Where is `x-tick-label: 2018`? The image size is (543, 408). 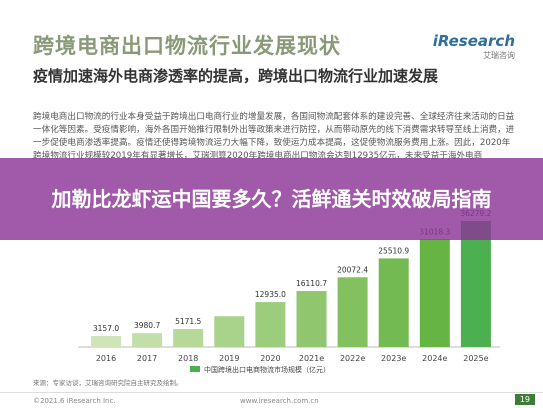
x-tick-label: 2018 is located at coordinates (188, 358).